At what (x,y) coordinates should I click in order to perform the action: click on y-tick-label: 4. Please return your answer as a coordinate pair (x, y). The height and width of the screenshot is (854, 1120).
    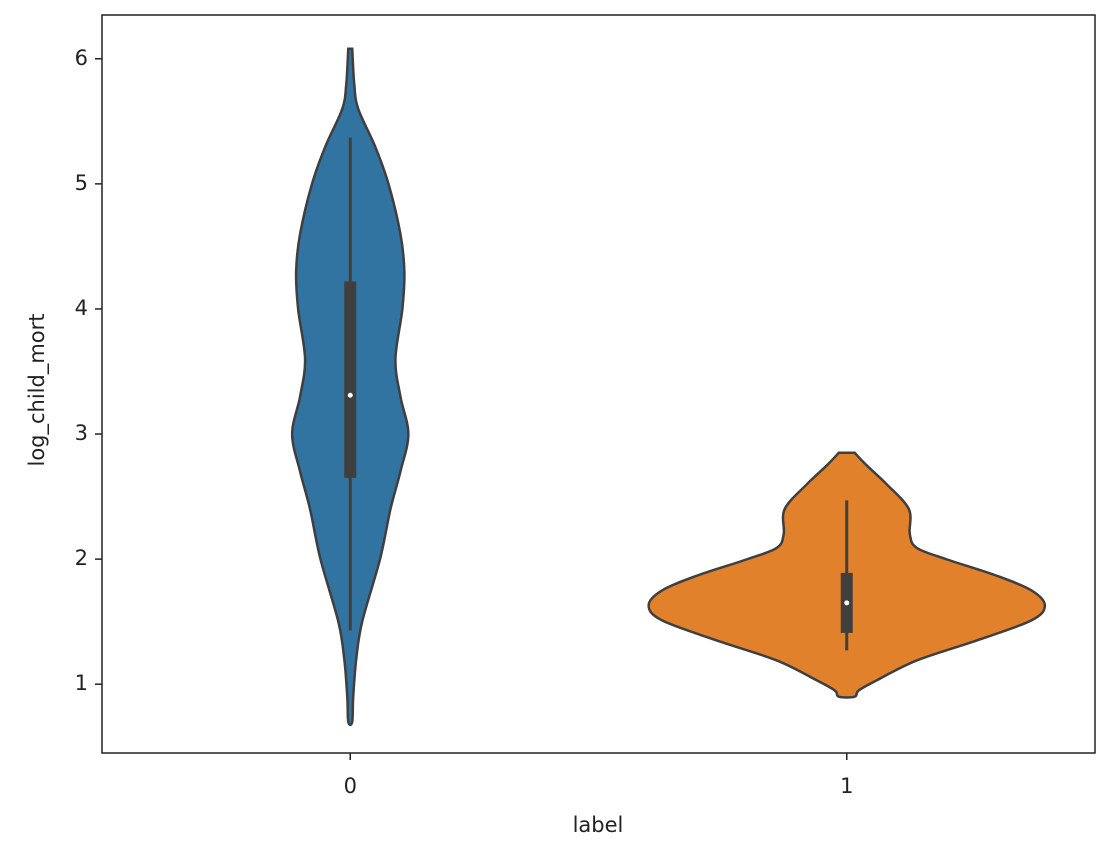
    Looking at the image, I should click on (81, 308).